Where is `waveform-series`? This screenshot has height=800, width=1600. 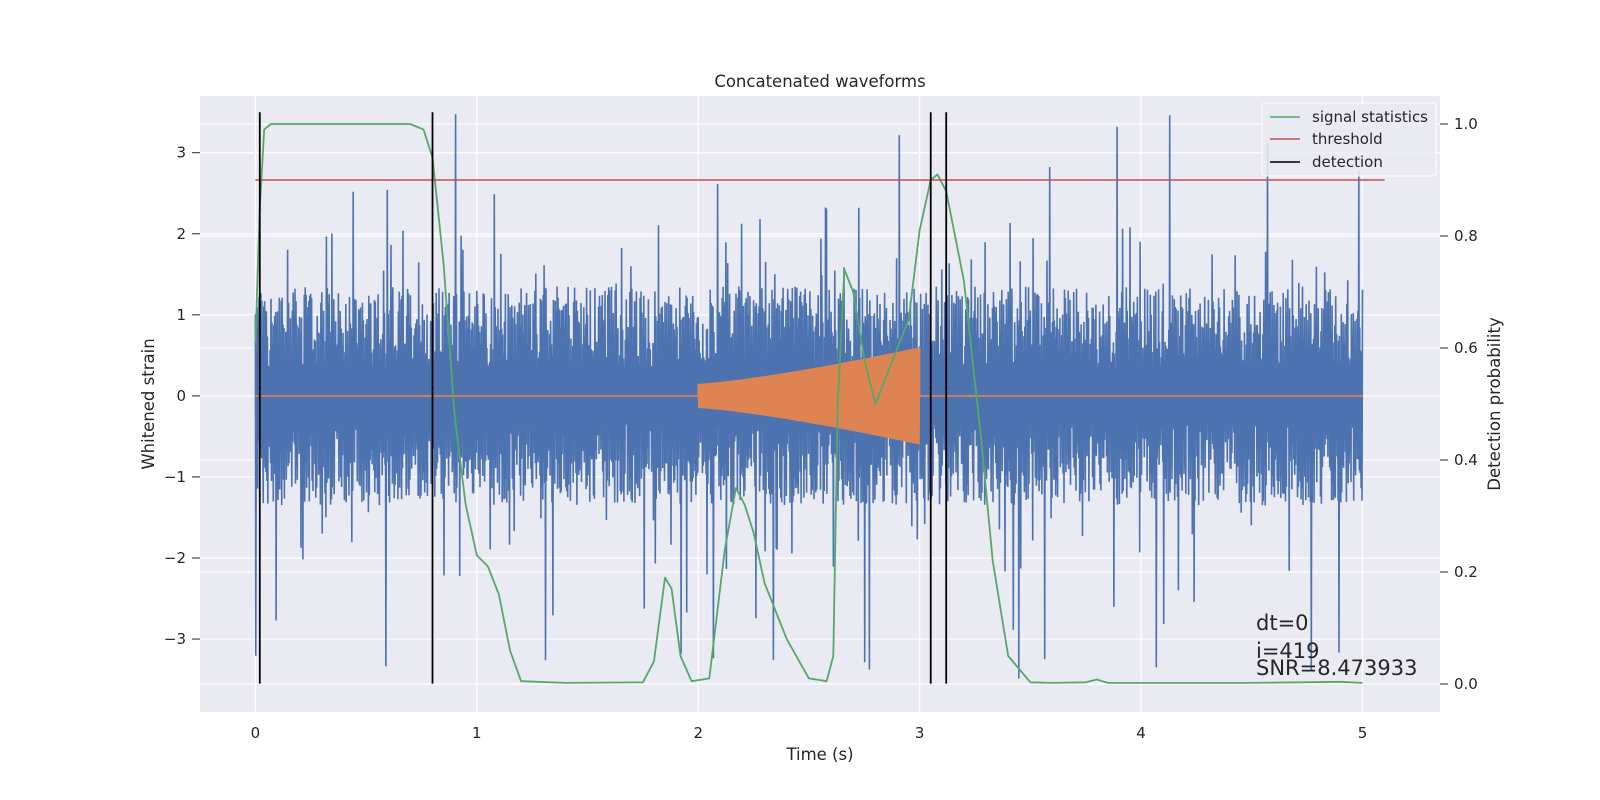 waveform-series is located at coordinates (809, 396).